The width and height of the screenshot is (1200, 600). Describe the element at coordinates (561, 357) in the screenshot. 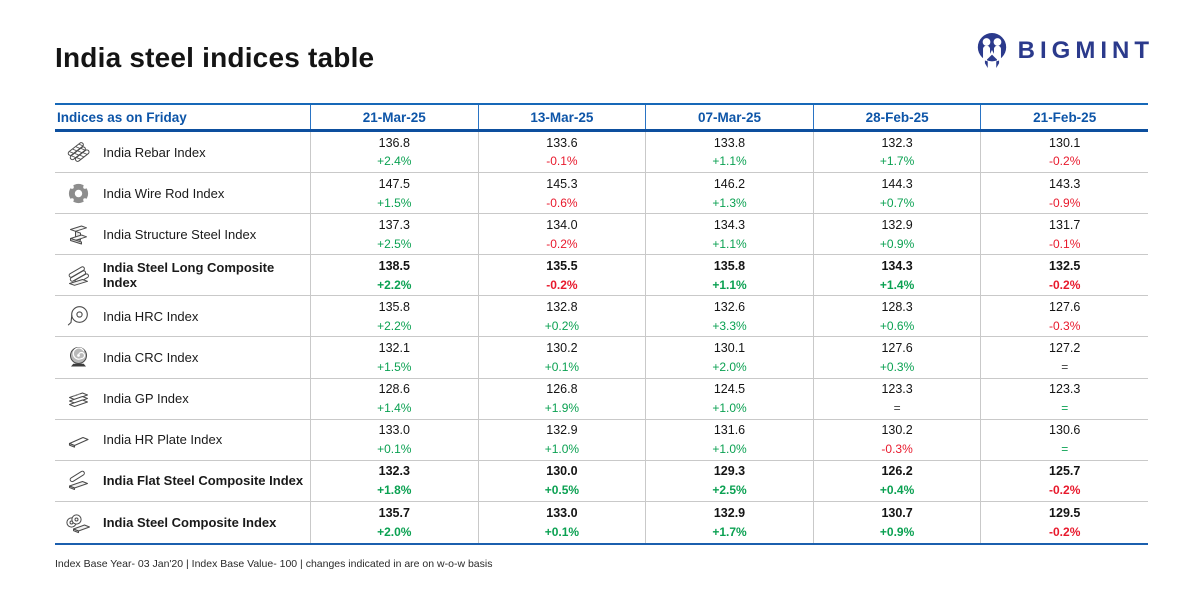

I see `value-cell: 130.2 +0.1%` at that location.